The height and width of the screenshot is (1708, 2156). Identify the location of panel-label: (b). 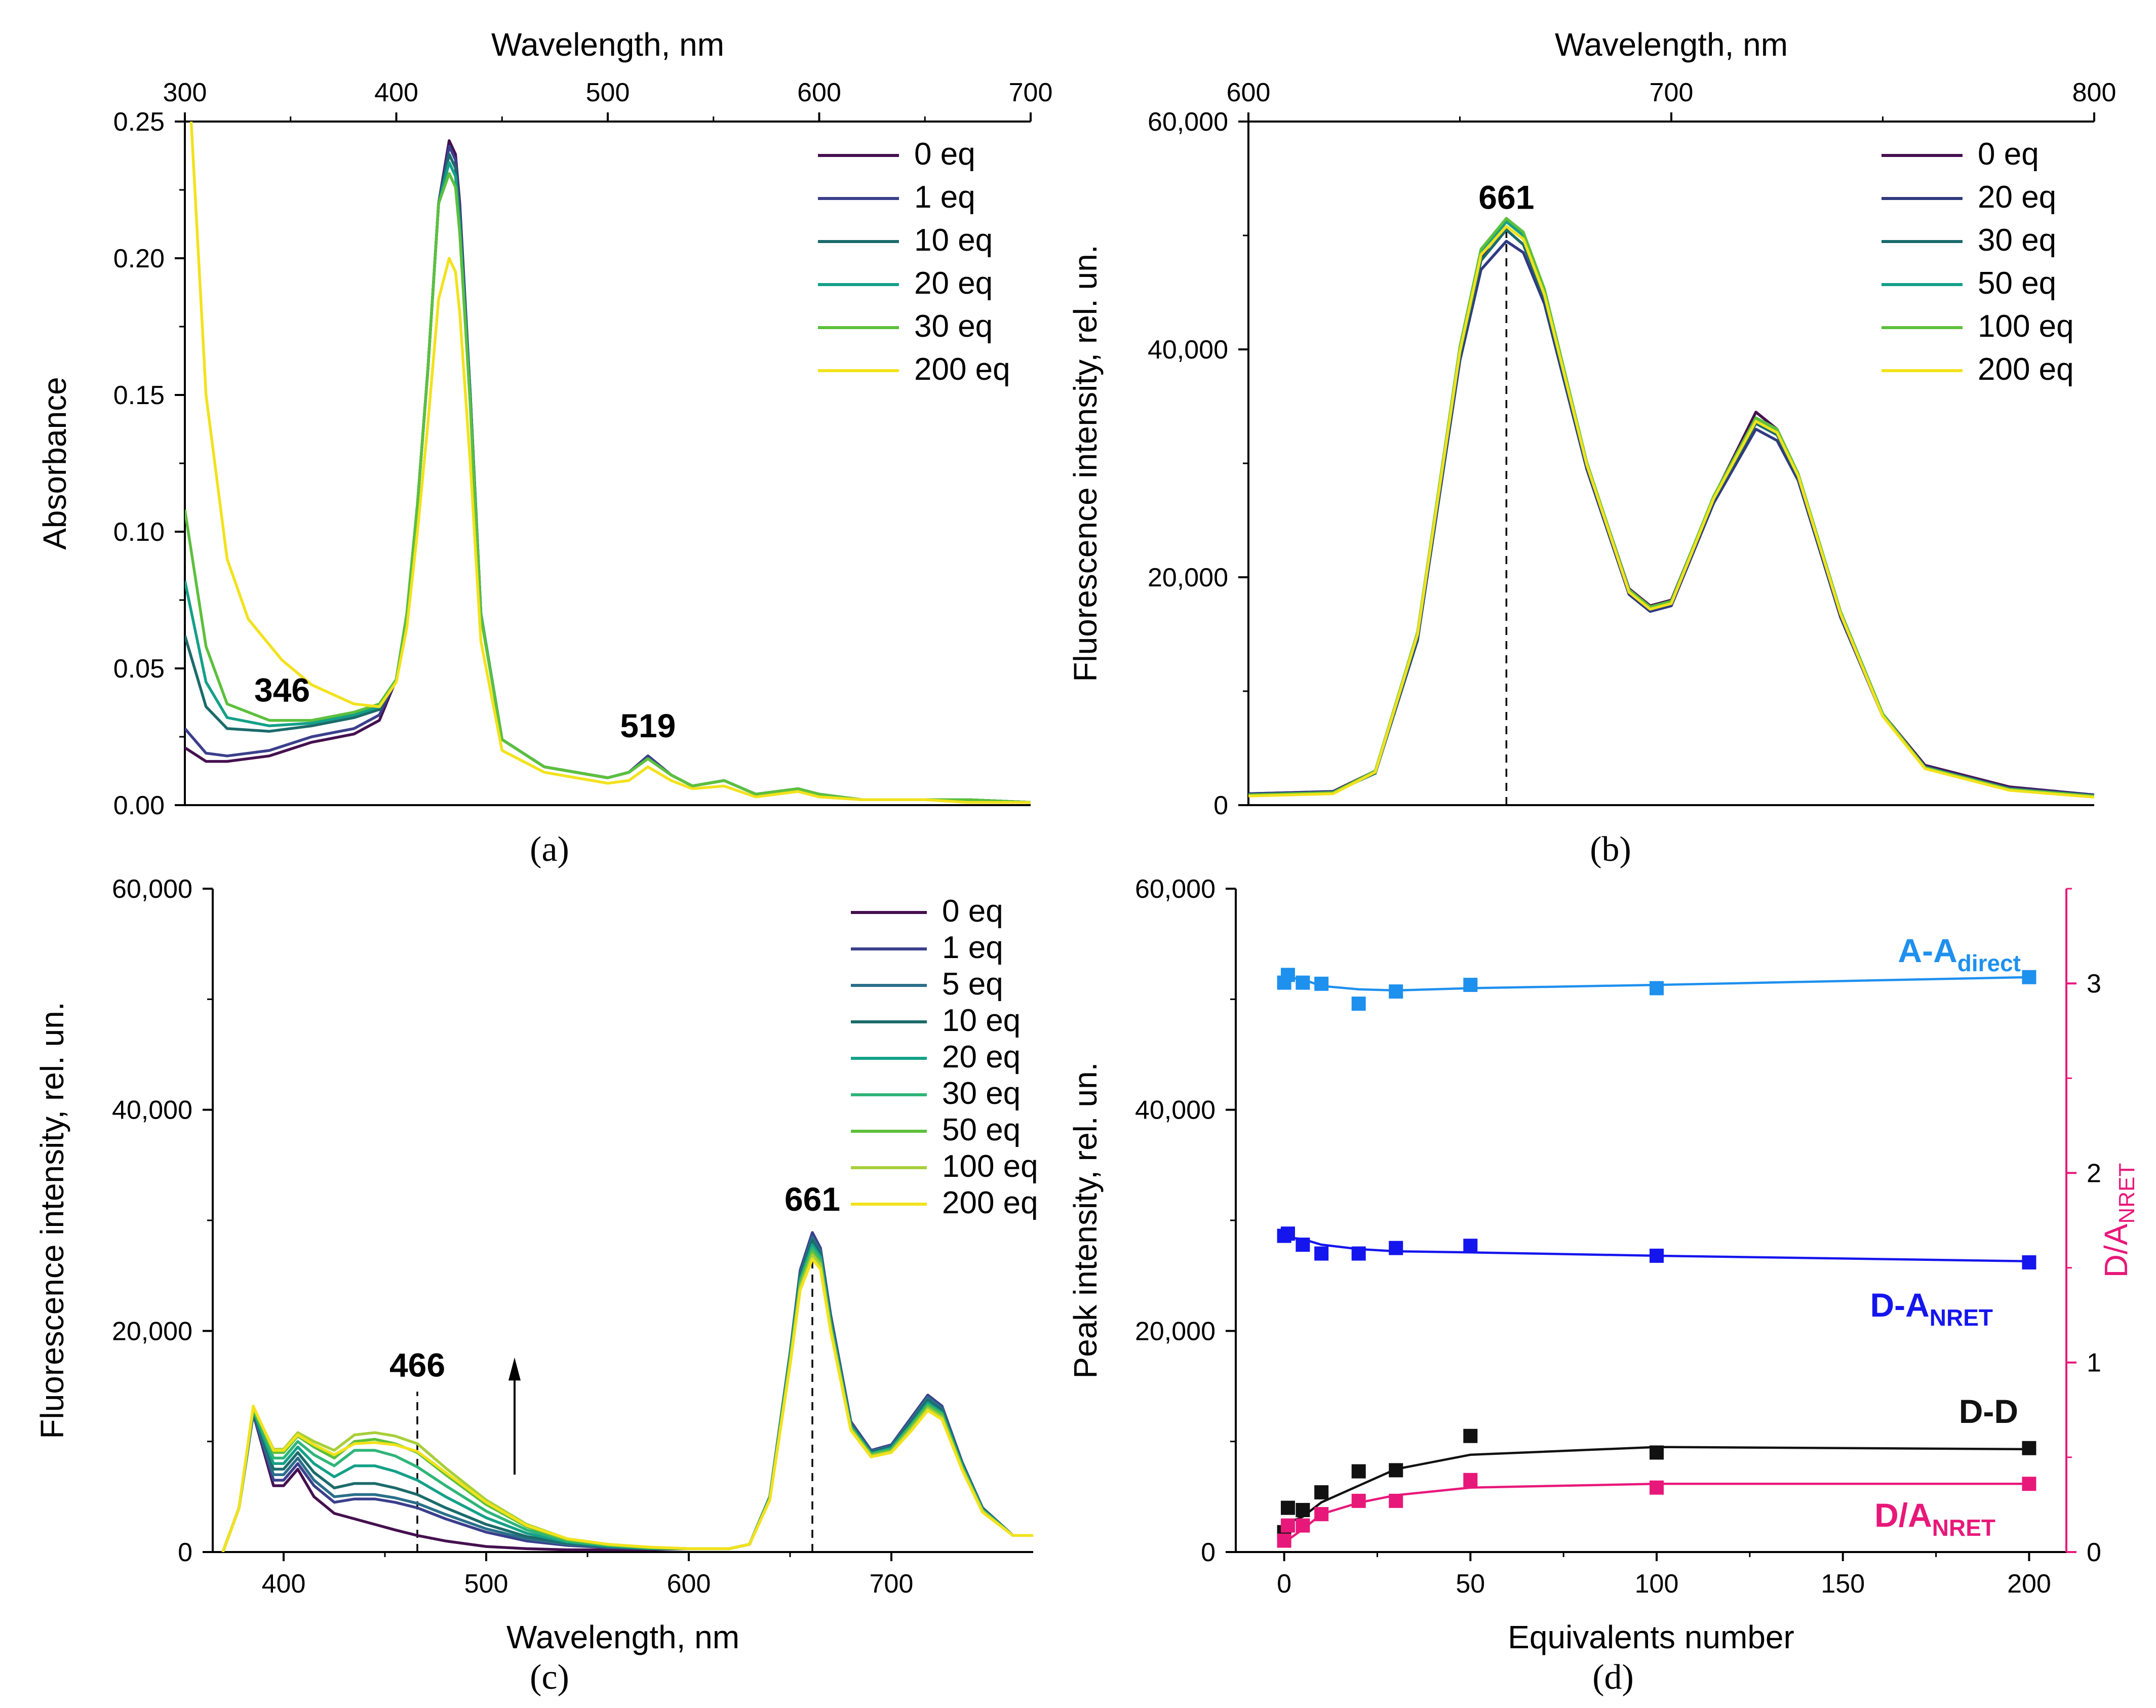
(1610, 850).